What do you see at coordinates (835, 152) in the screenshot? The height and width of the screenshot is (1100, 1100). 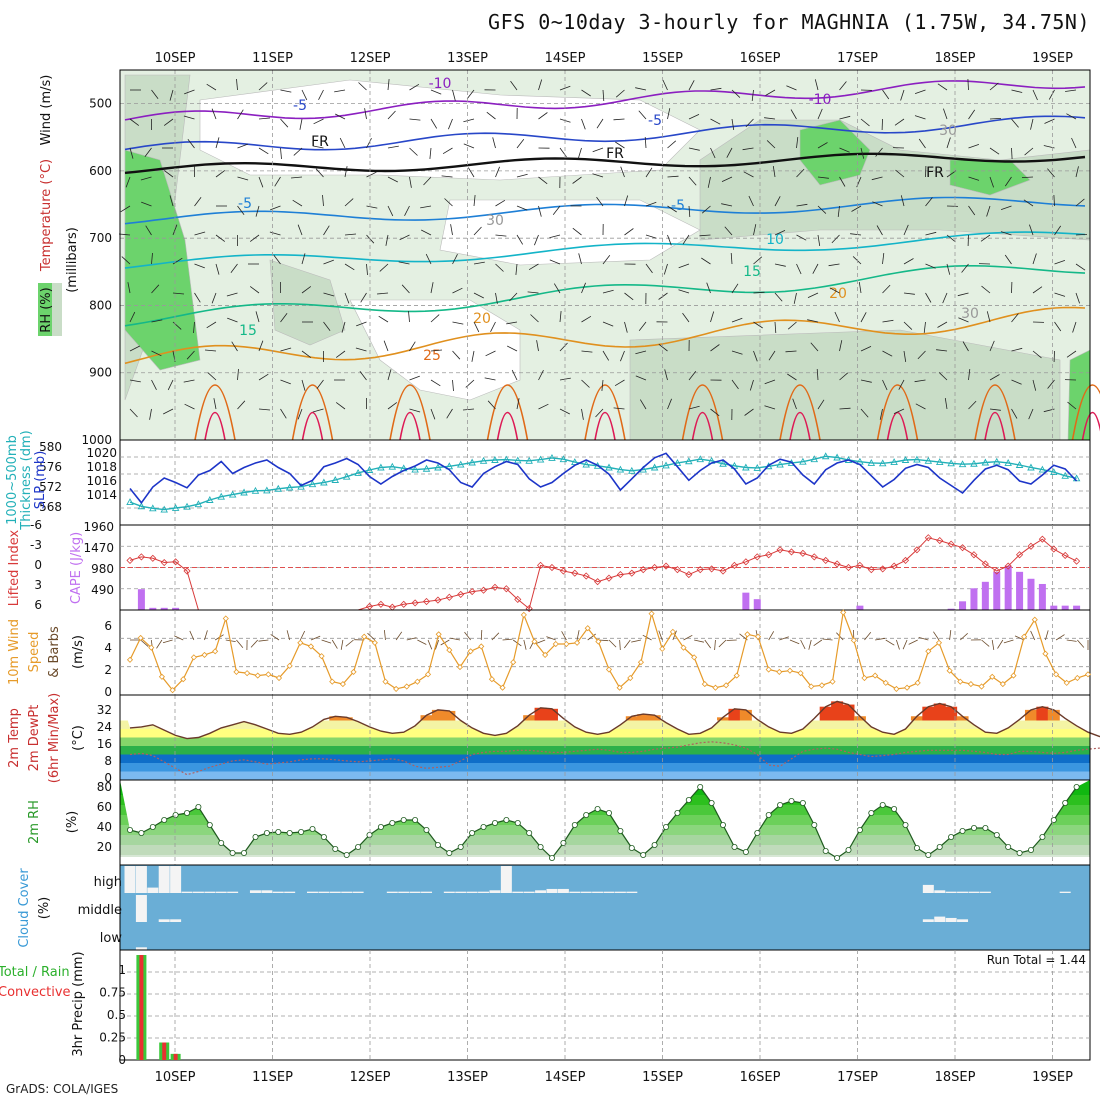 I see `rh-region` at bounding box center [835, 152].